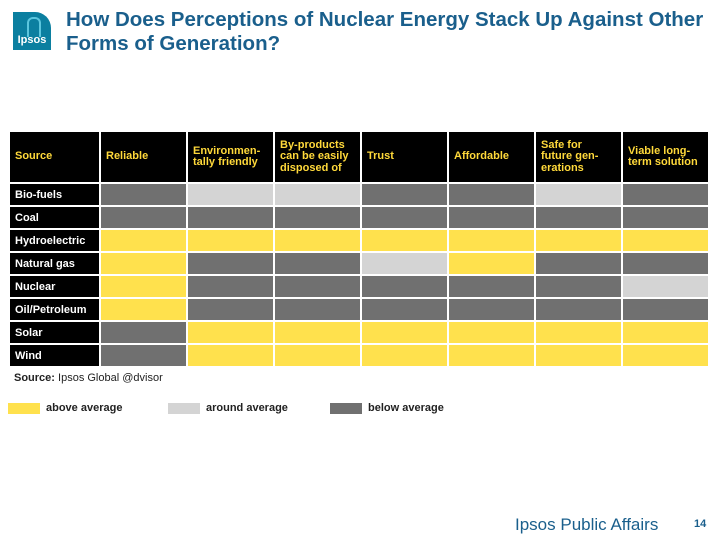 Image resolution: width=720 pixels, height=540 pixels. What do you see at coordinates (317, 157) in the screenshot?
I see `column-header: By-products can be easily disposed of` at bounding box center [317, 157].